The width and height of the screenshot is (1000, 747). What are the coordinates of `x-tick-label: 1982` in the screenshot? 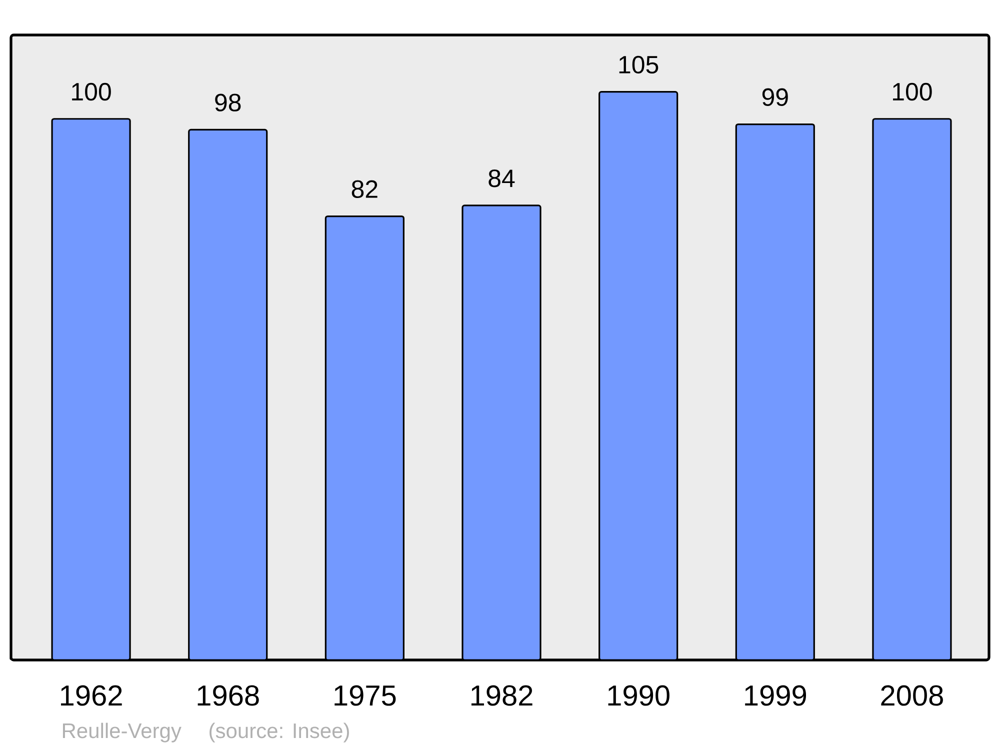 It's located at (501, 695).